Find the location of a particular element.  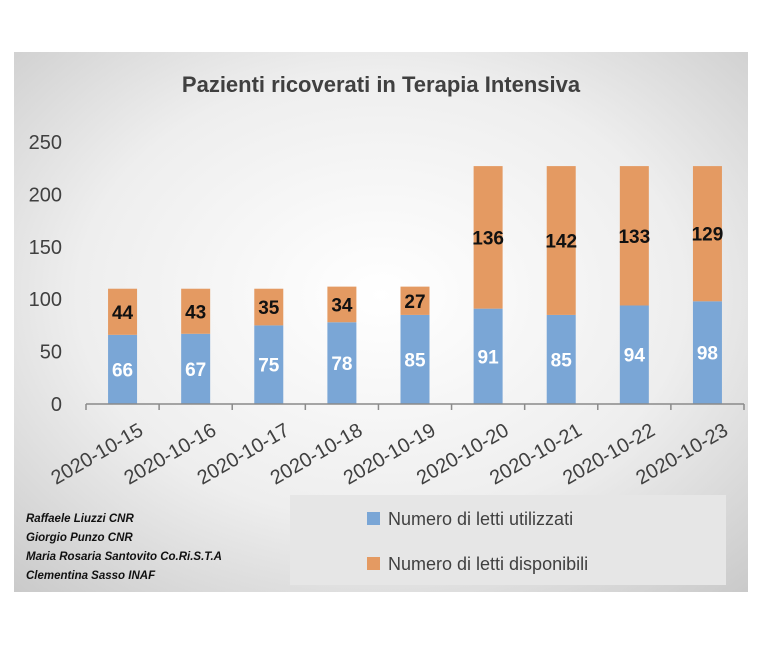

data-label-used: 98 is located at coordinates (707, 354).